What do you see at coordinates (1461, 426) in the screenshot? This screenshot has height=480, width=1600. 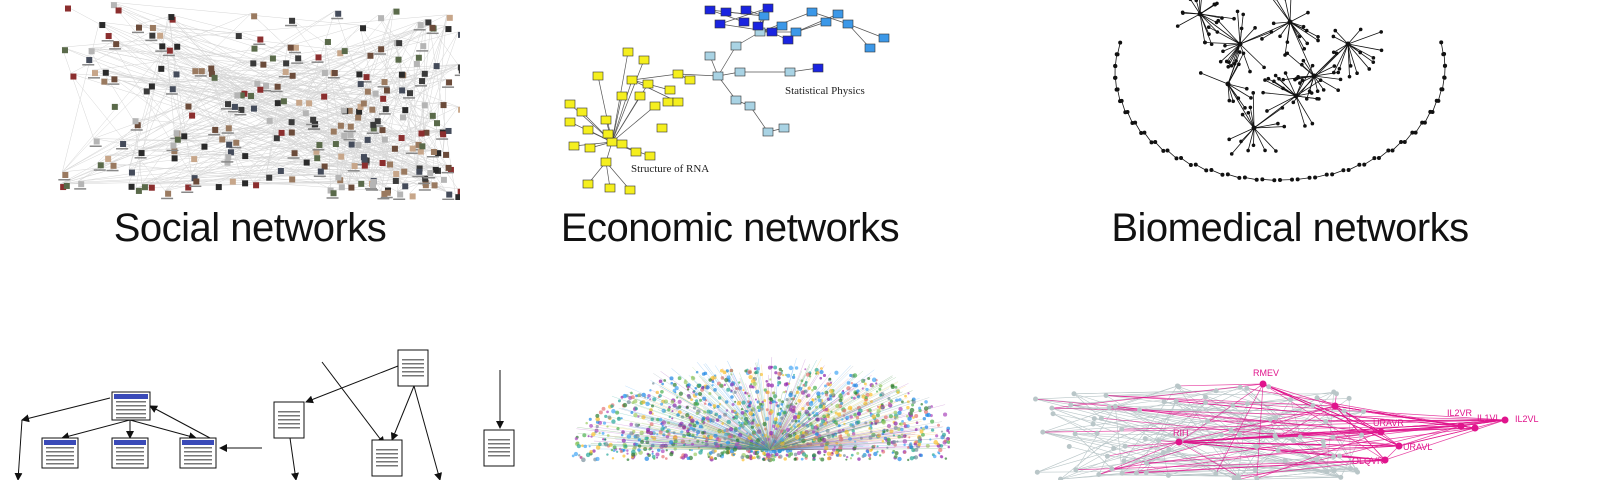 I see `neuron-hub-node` at bounding box center [1461, 426].